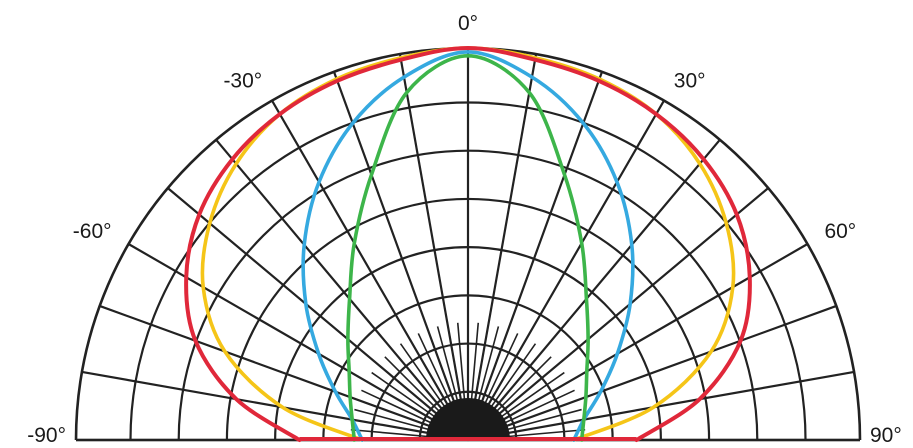 The image size is (913, 448). I want to click on angle-tick-label: 60°, so click(840, 231).